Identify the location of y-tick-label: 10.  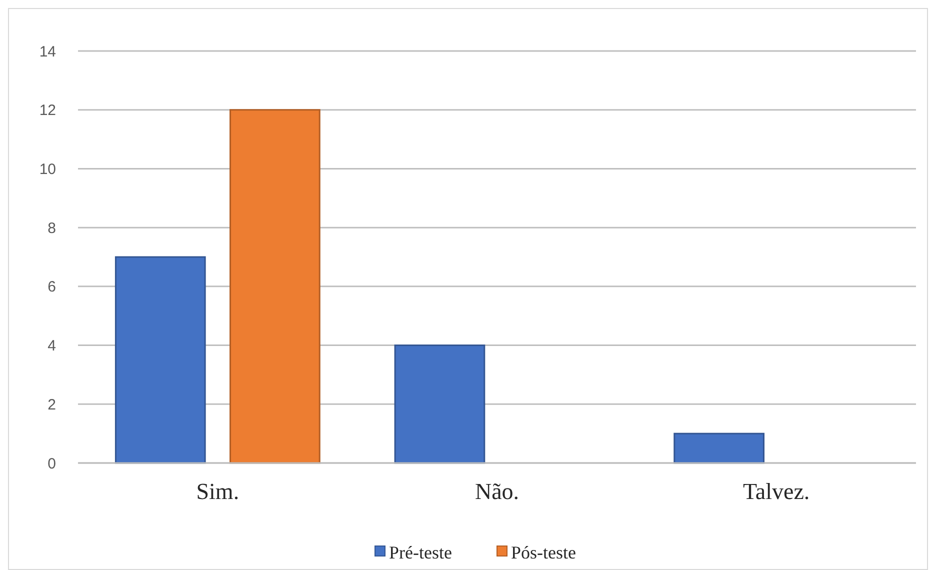
(47, 169).